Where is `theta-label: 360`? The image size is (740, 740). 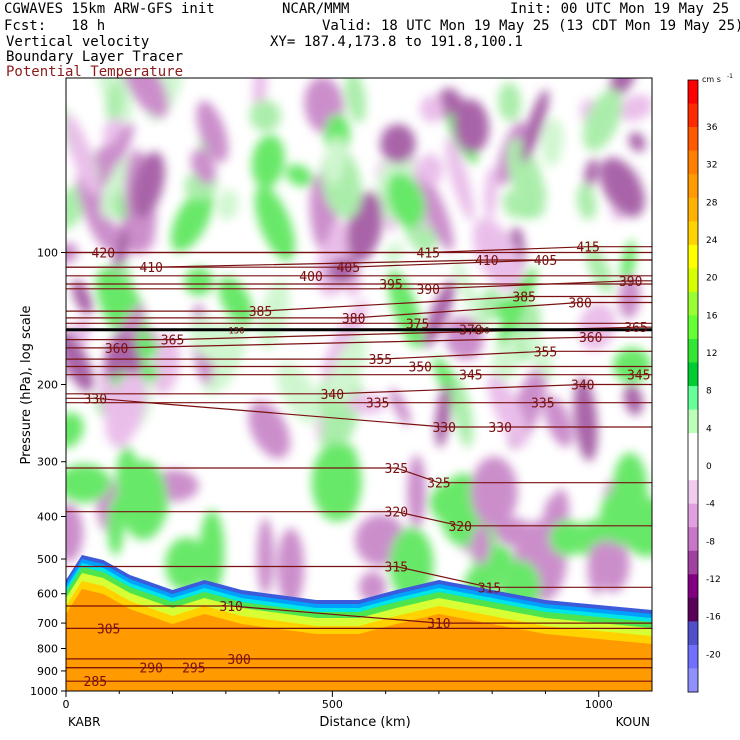
theta-label: 360 is located at coordinates (116, 349).